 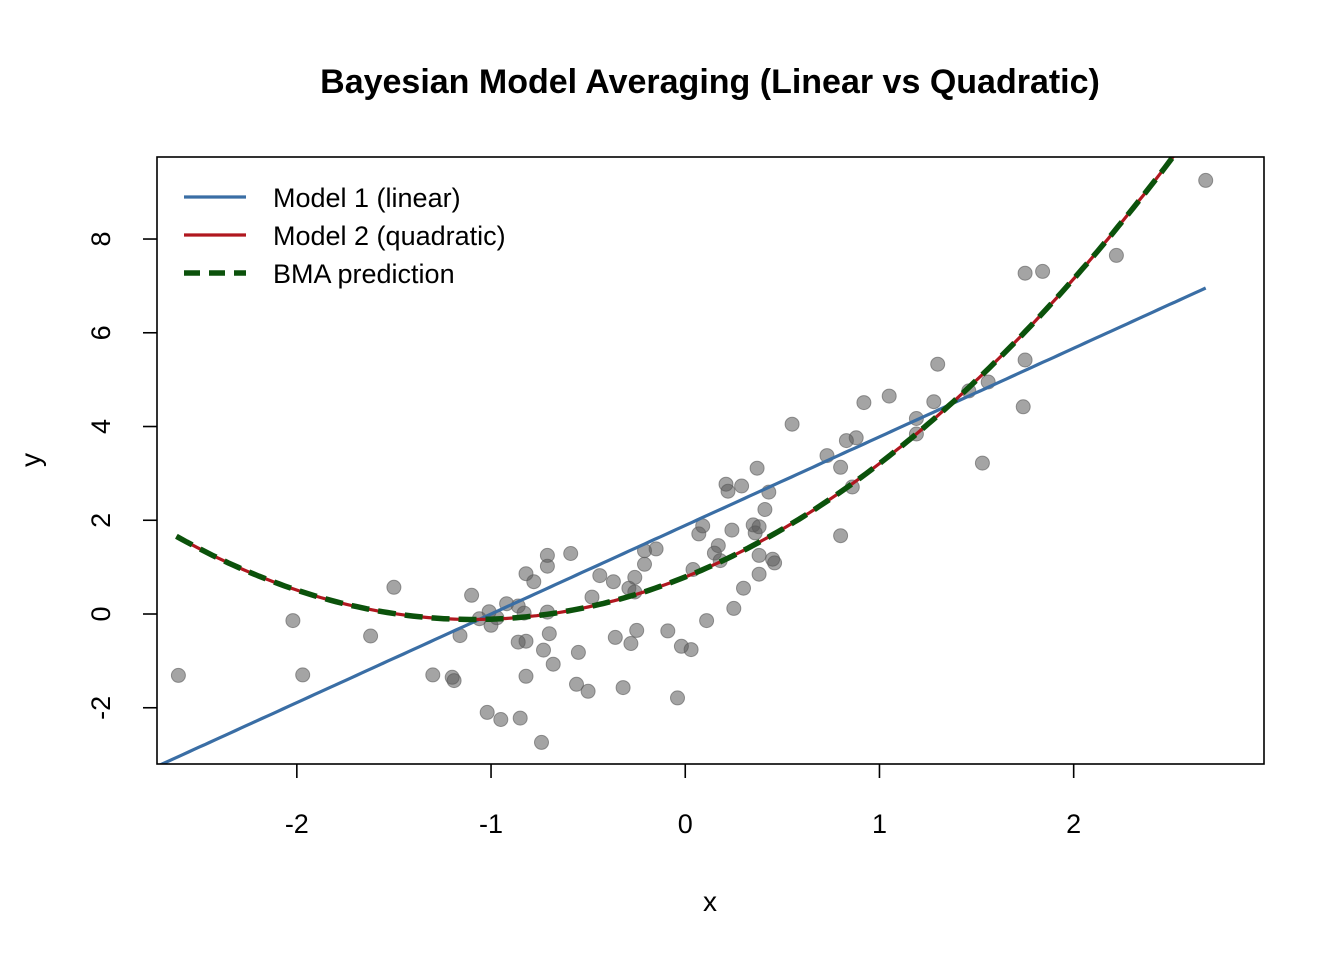 I want to click on y-axis-label: y, so click(x=30, y=460).